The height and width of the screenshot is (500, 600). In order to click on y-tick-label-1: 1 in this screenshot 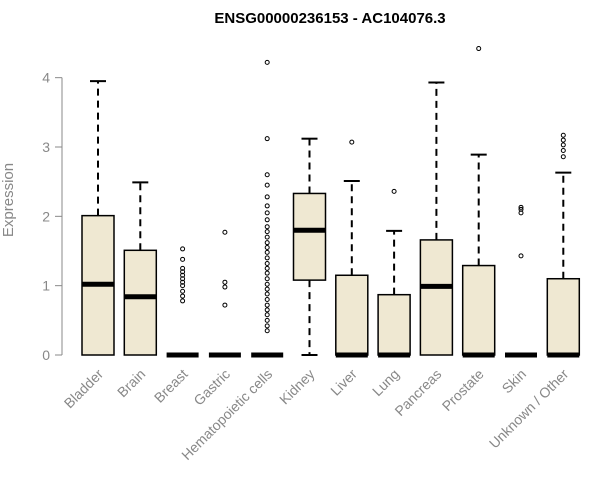, I will do `click(46, 286)`.